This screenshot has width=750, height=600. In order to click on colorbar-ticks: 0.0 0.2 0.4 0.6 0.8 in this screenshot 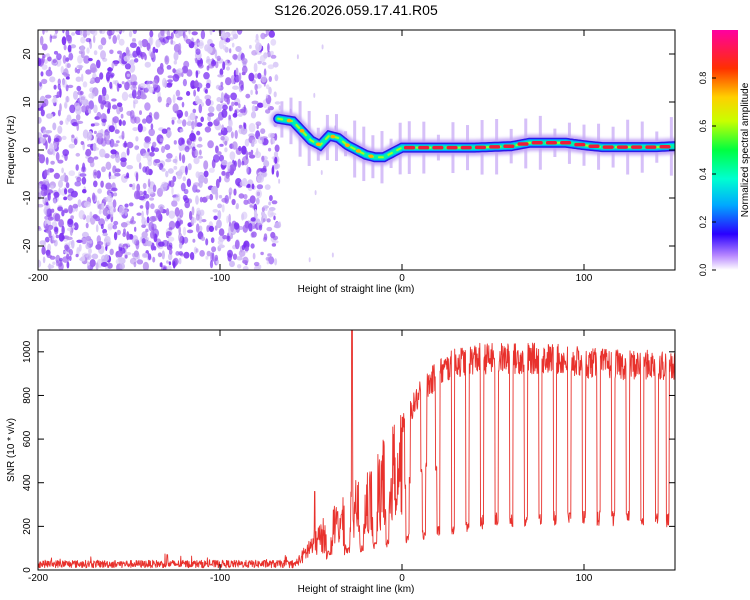, I will do `click(707, 174)`.